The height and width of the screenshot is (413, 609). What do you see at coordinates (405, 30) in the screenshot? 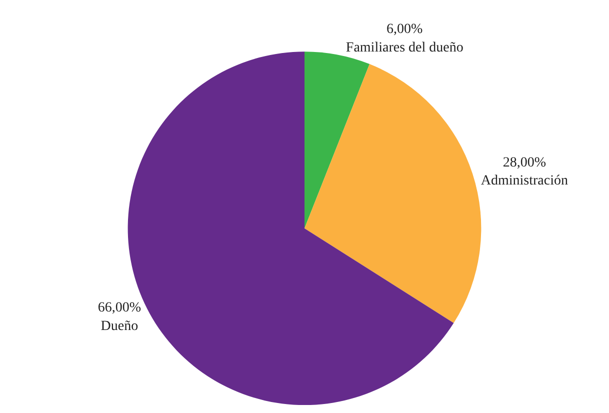
I see `data-label: 6,00%` at bounding box center [405, 30].